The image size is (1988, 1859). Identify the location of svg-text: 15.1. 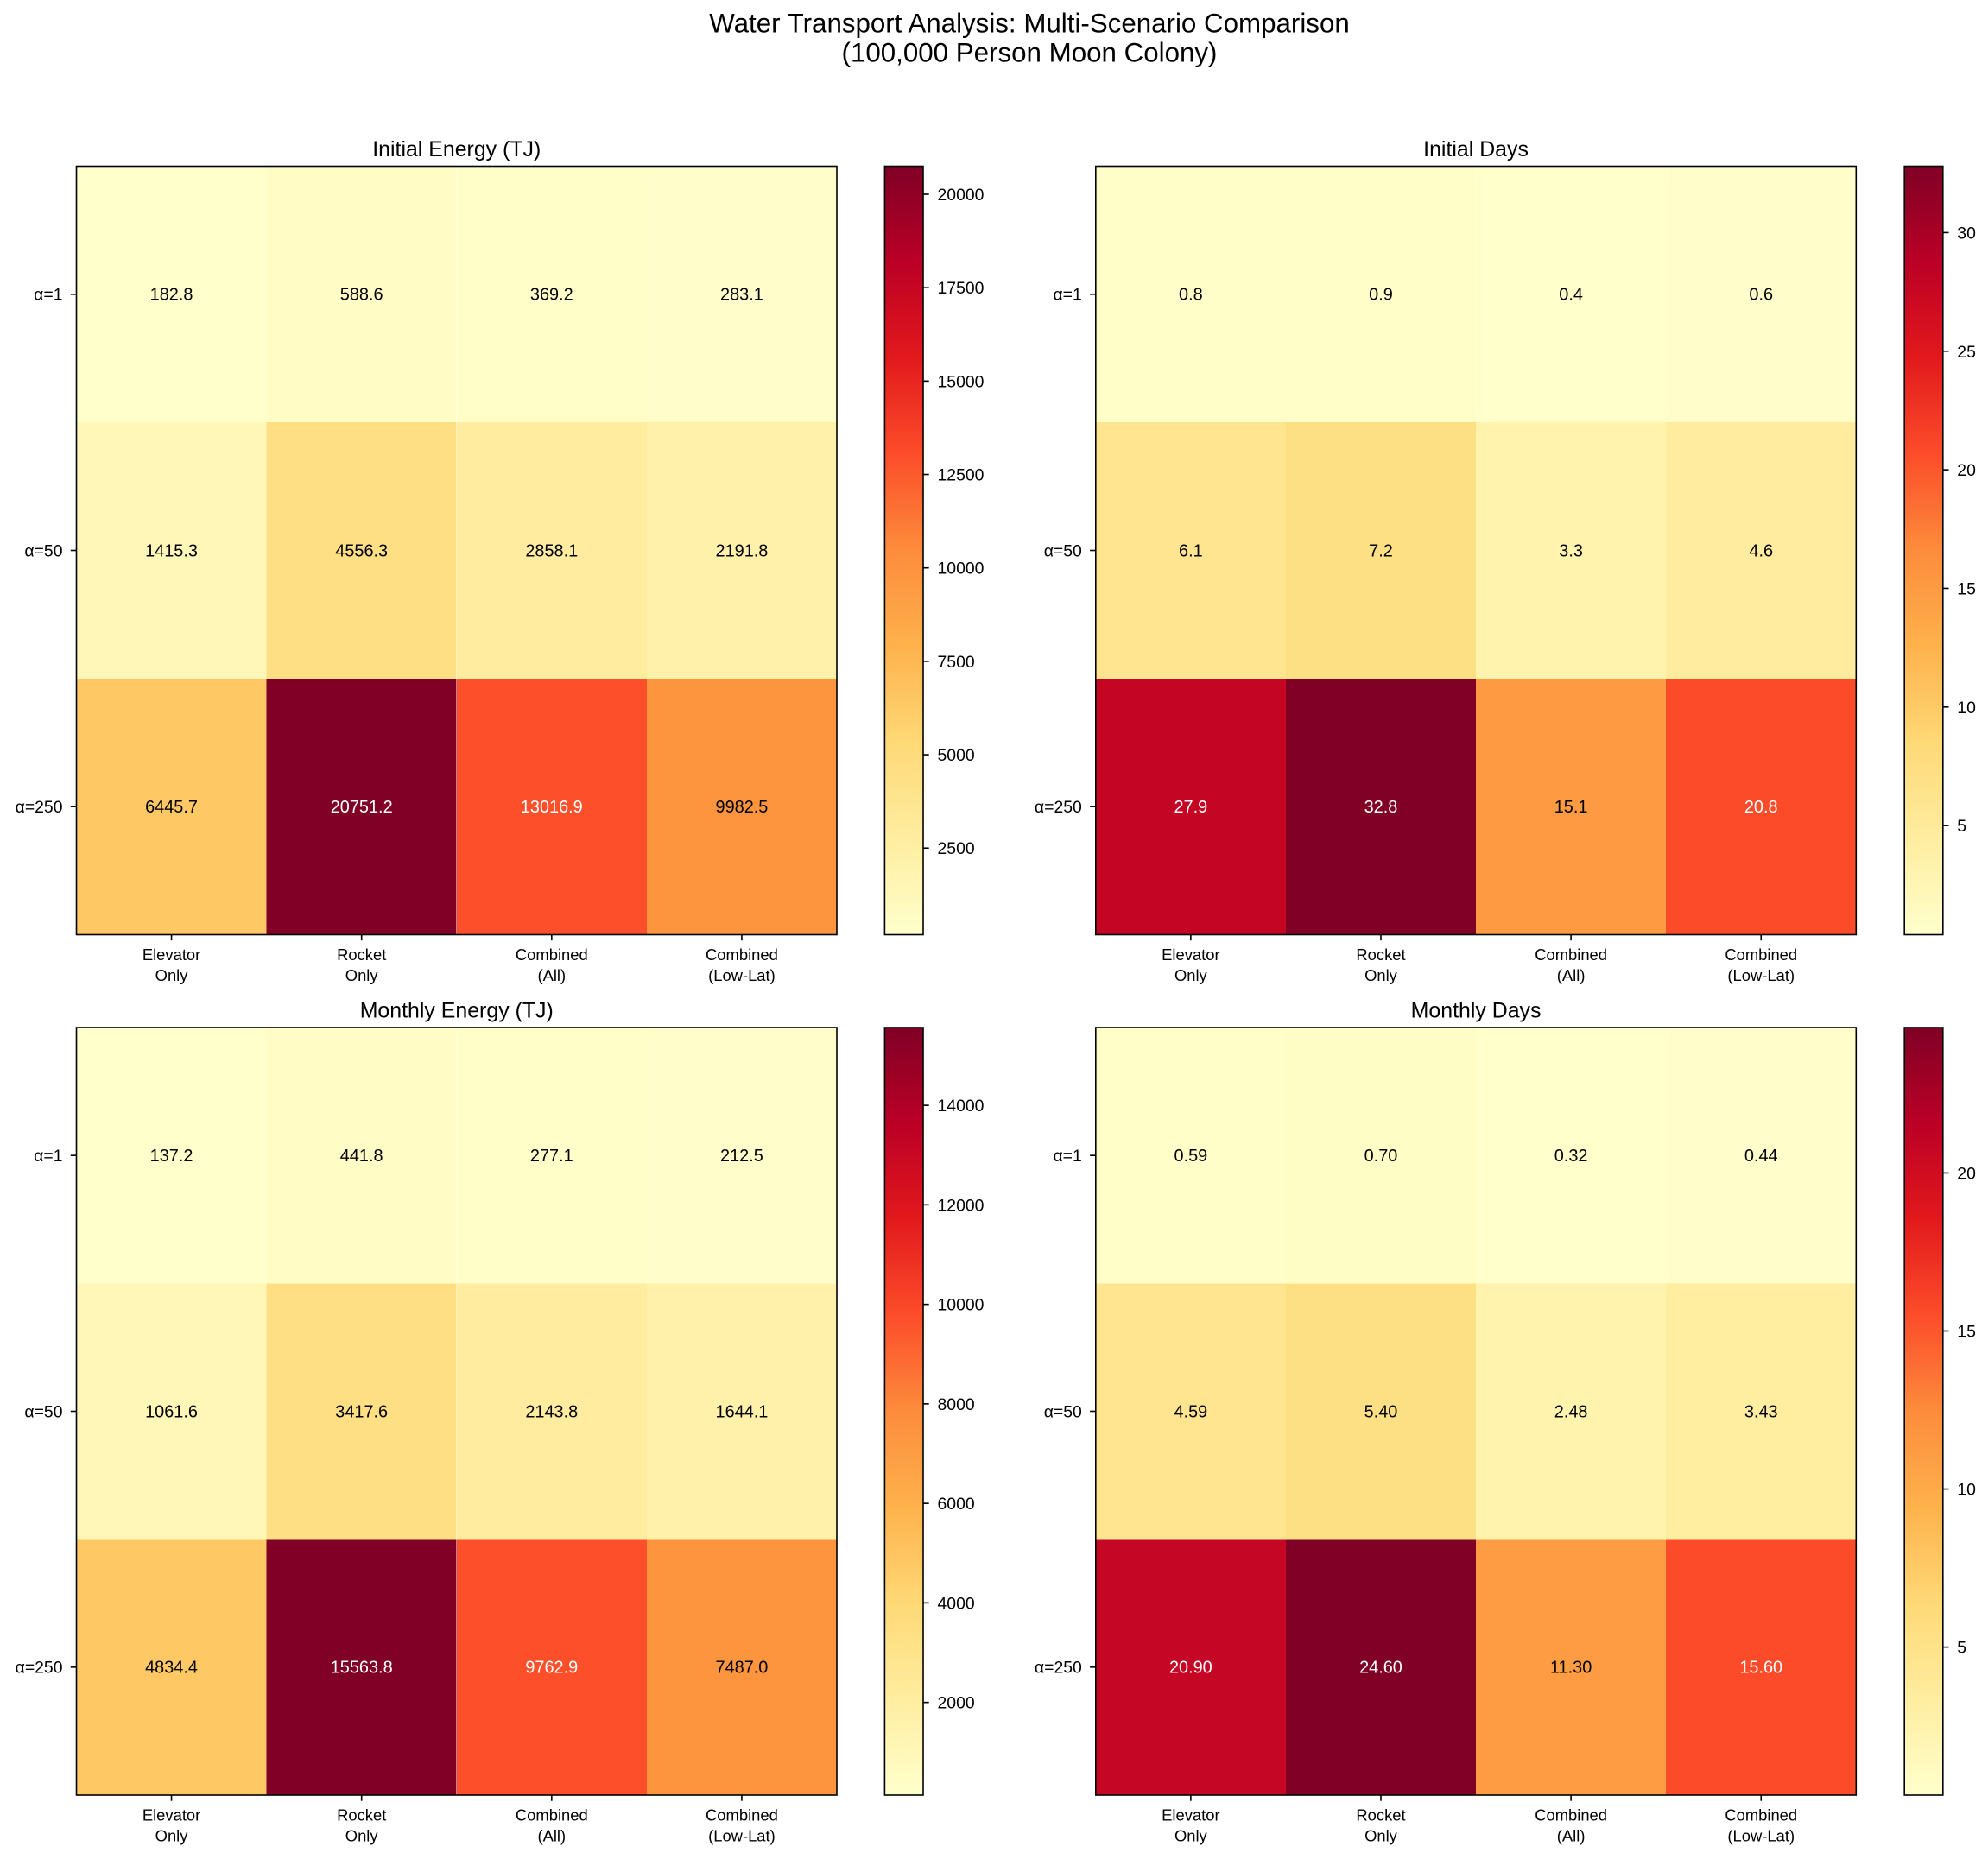
(1571, 807).